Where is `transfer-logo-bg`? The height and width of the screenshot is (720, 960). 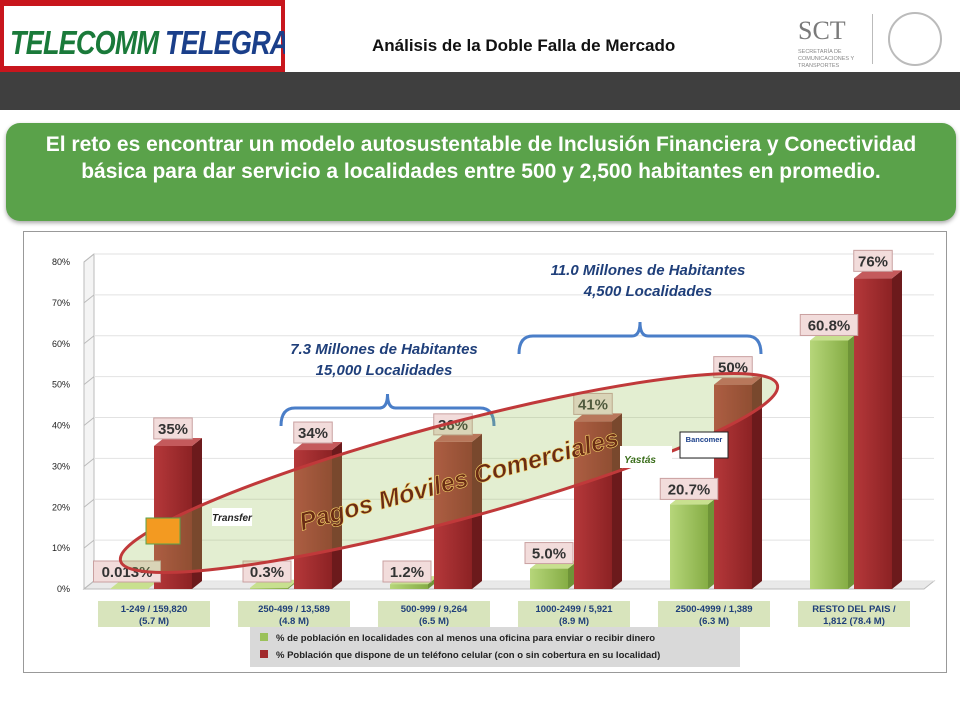 transfer-logo-bg is located at coordinates (232, 517).